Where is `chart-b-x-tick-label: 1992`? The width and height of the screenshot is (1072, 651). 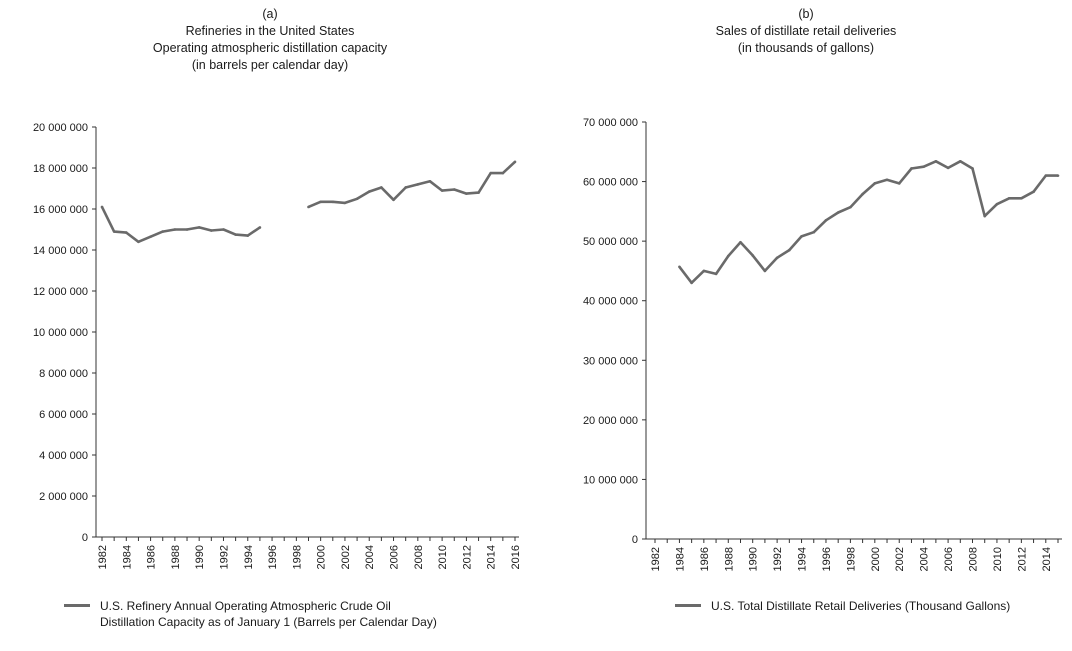
chart-b-x-tick-label: 1992 is located at coordinates (778, 559).